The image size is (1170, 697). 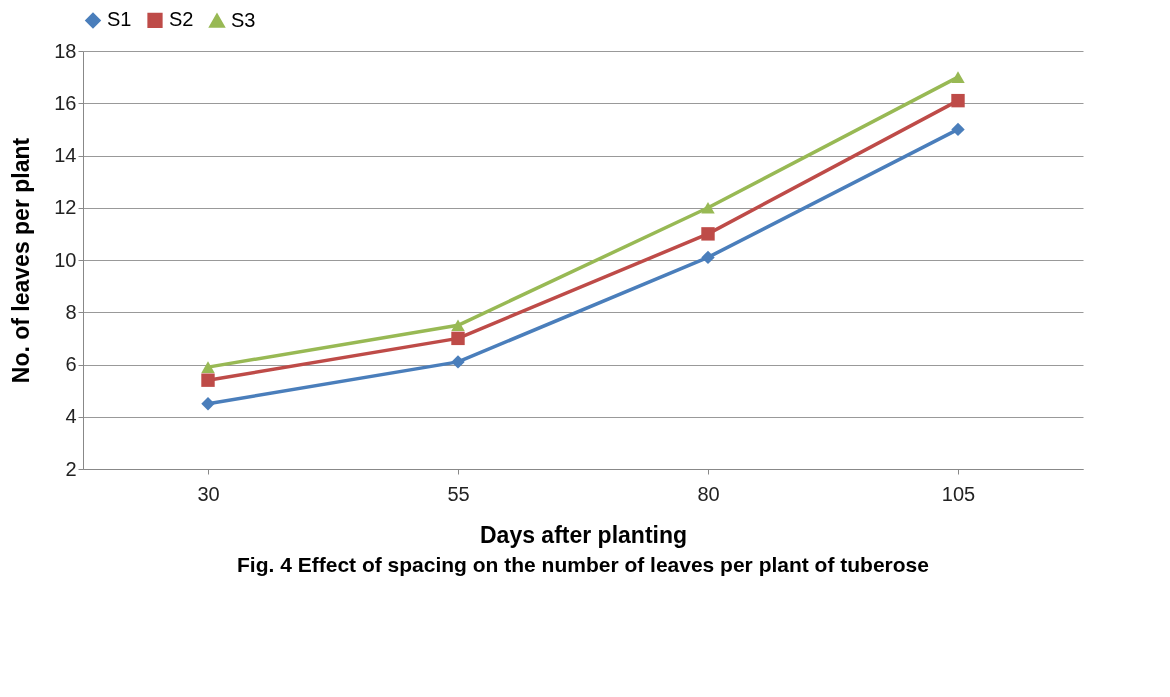 What do you see at coordinates (71, 468) in the screenshot?
I see `y-tick-label: 2` at bounding box center [71, 468].